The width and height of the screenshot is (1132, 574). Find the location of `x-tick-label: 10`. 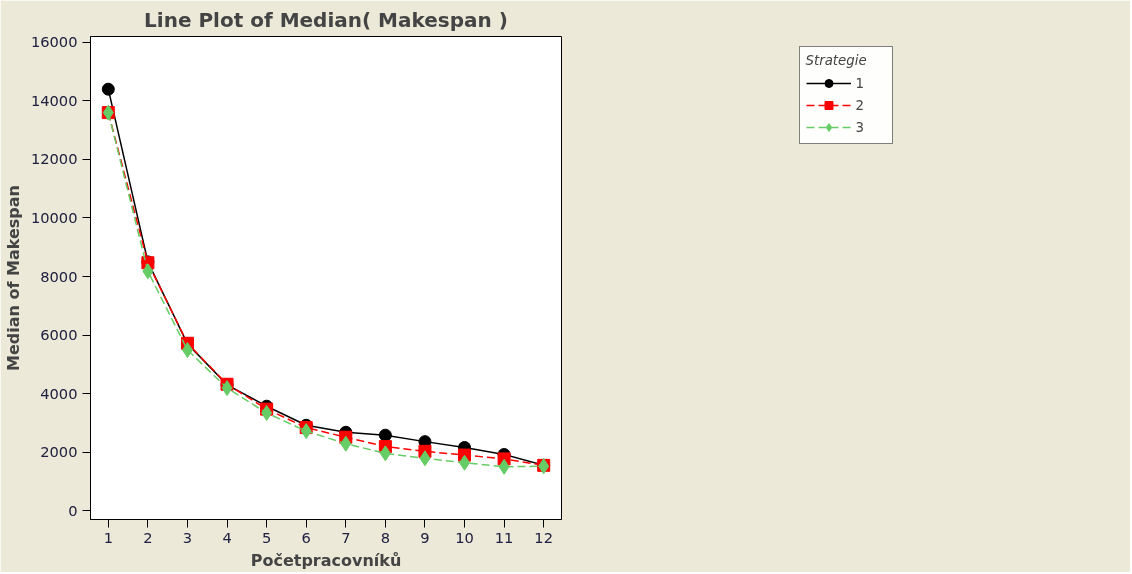

x-tick-label: 10 is located at coordinates (464, 537).